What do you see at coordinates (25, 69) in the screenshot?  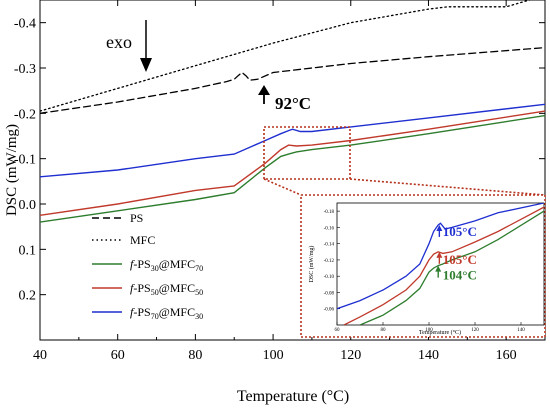 I see `y-tick-label: -0.3` at bounding box center [25, 69].